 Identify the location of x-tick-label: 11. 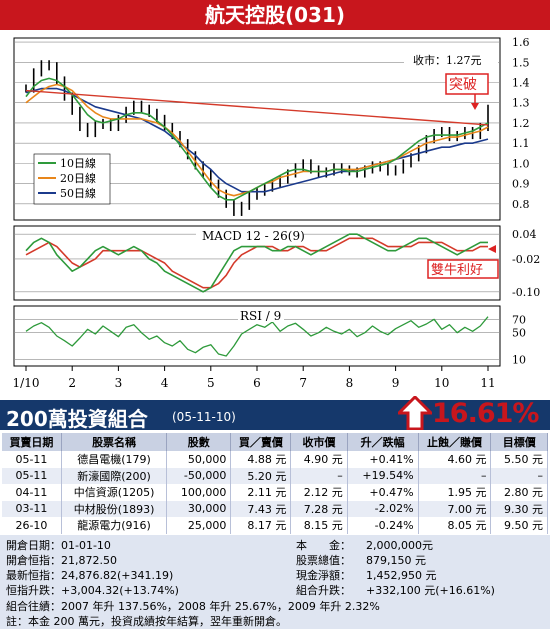
(487, 383).